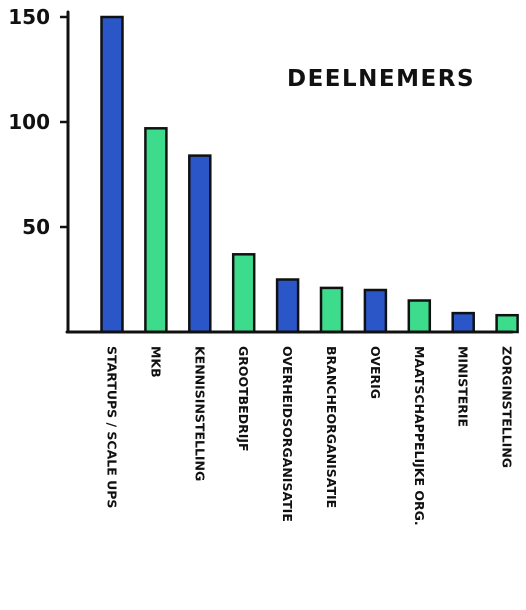 The image size is (526, 610). Describe the element at coordinates (199, 413) in the screenshot. I see `category-label: KENNISINSTELLING` at that location.